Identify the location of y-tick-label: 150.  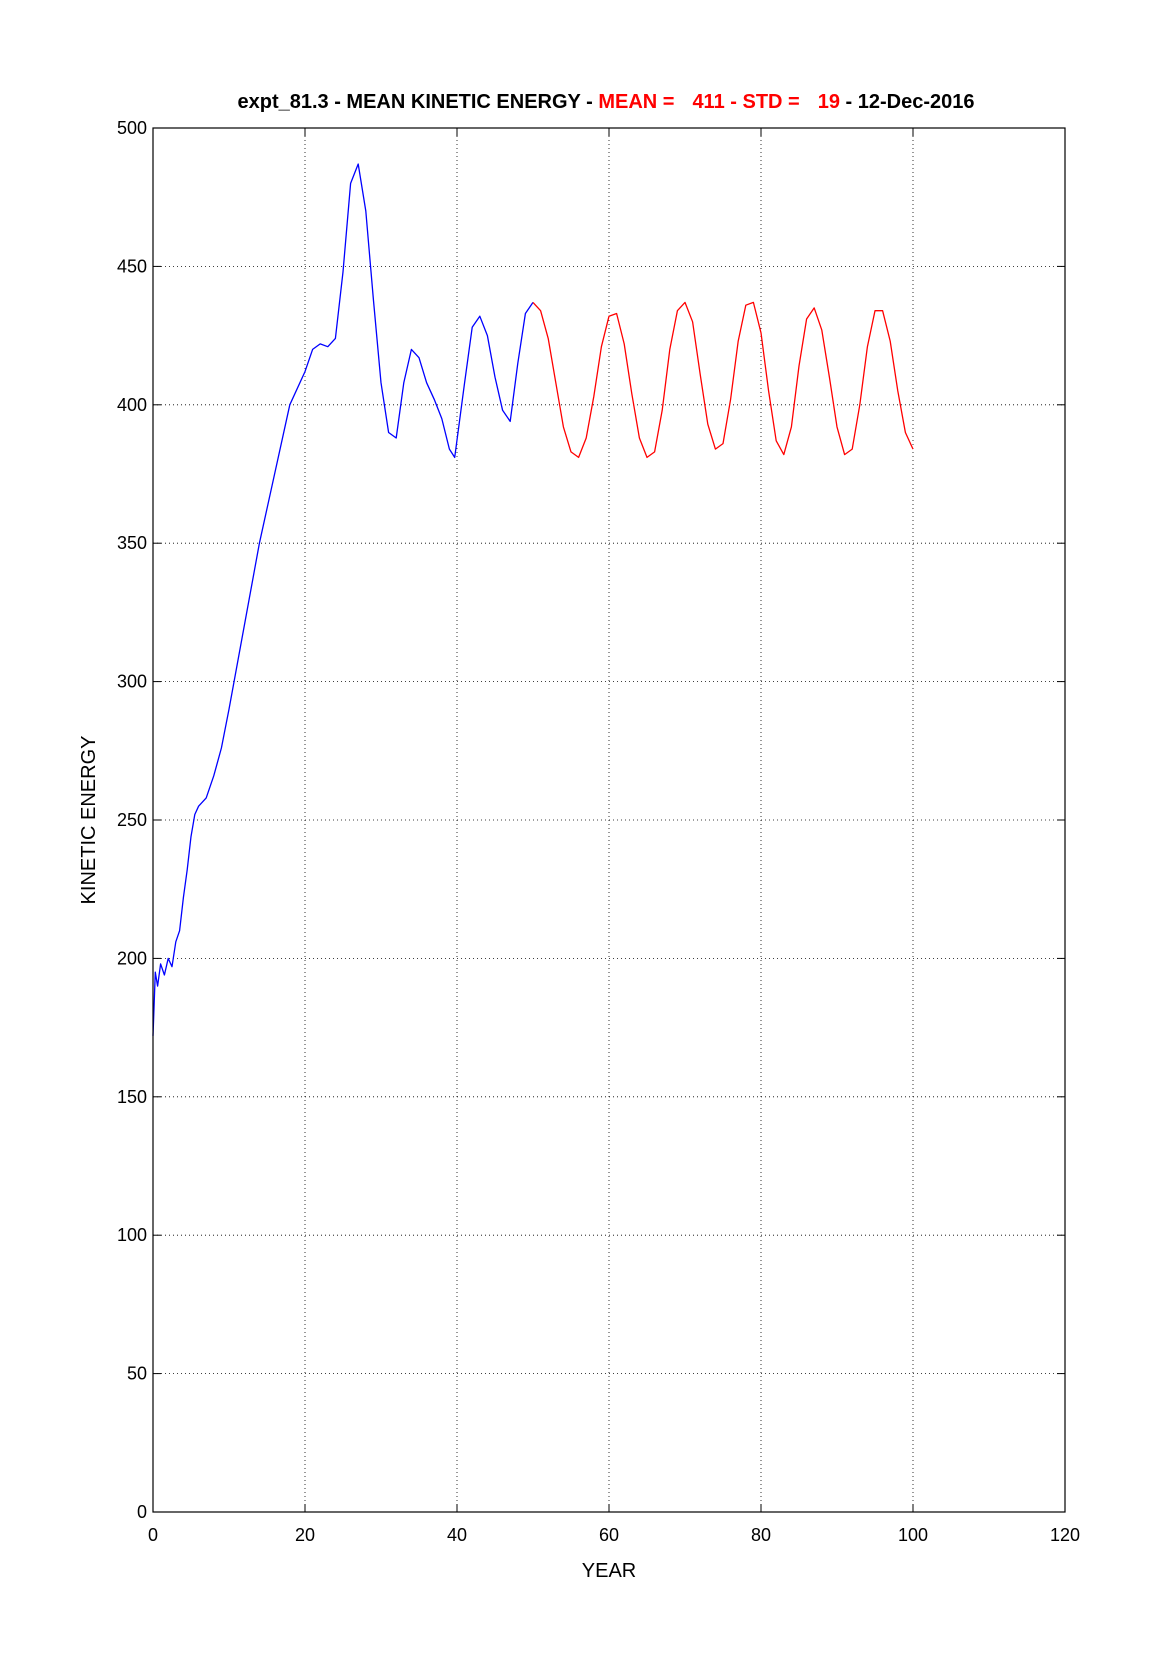
(132, 1097).